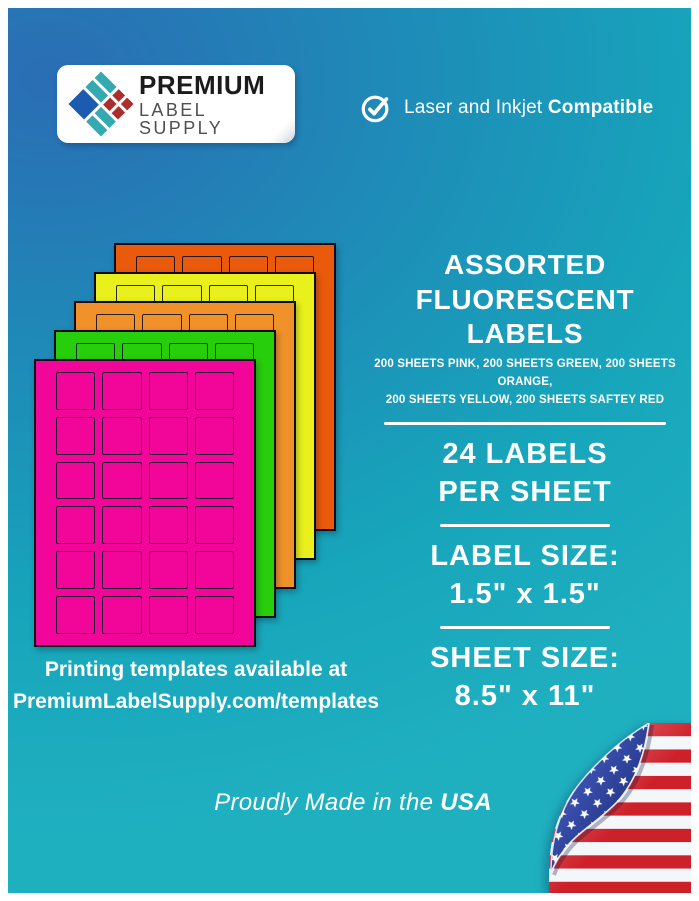  I want to click on brand-name-top: PREMIUM, so click(202, 84).